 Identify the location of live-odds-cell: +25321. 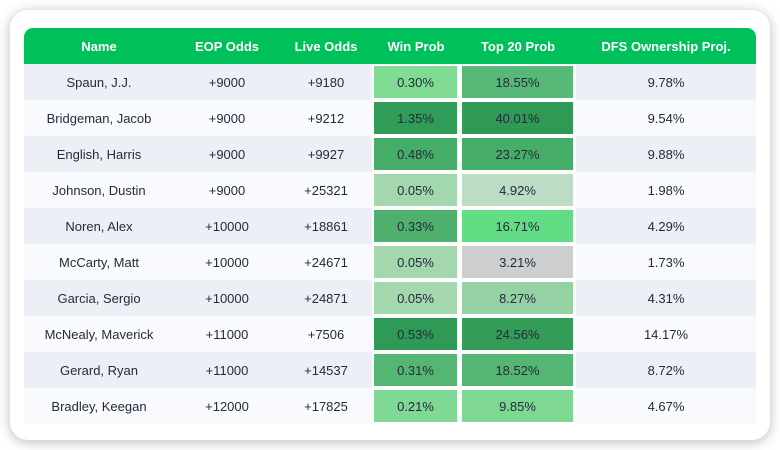
(326, 190).